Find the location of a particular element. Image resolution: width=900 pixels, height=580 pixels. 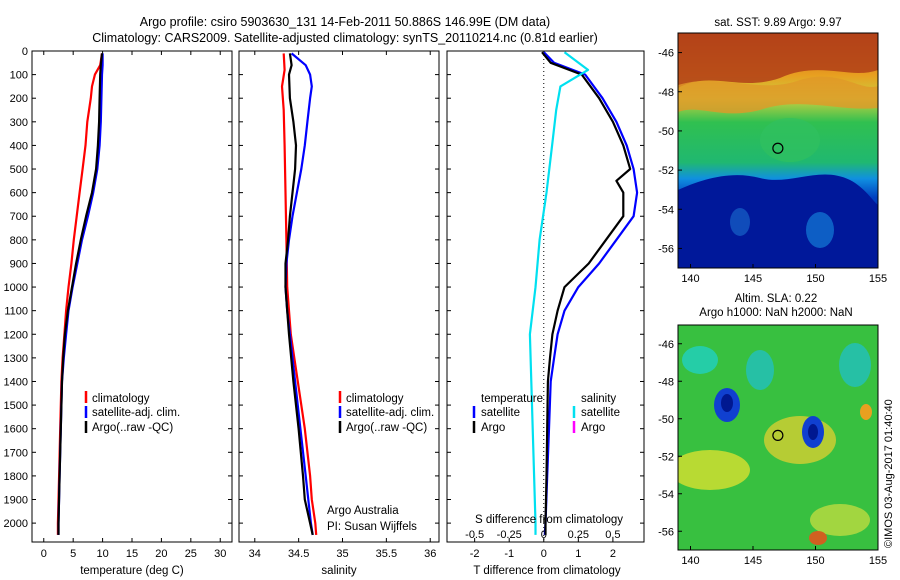

depth-tick-label: 600 is located at coordinates (19, 194).